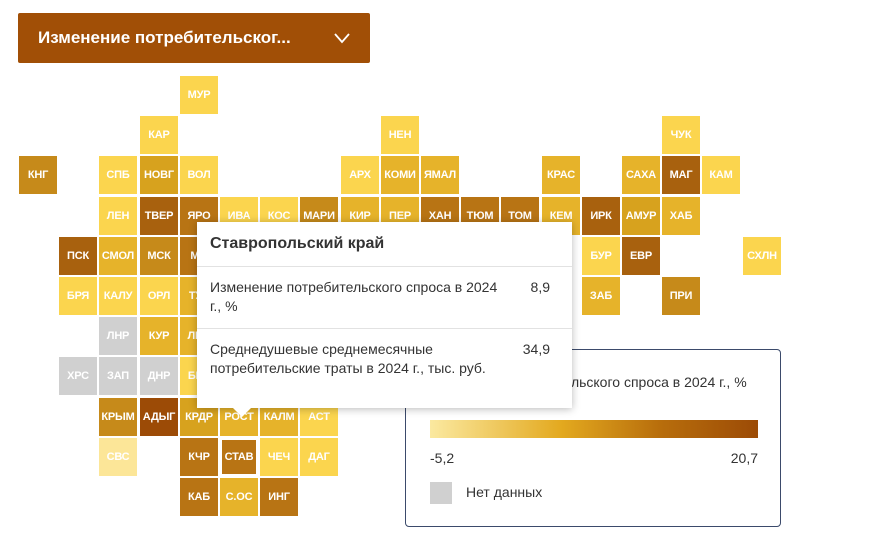 Image resolution: width=872 pixels, height=544 pixels. Describe the element at coordinates (239, 457) in the screenshot. I see `region-cell: СТАВ` at that location.